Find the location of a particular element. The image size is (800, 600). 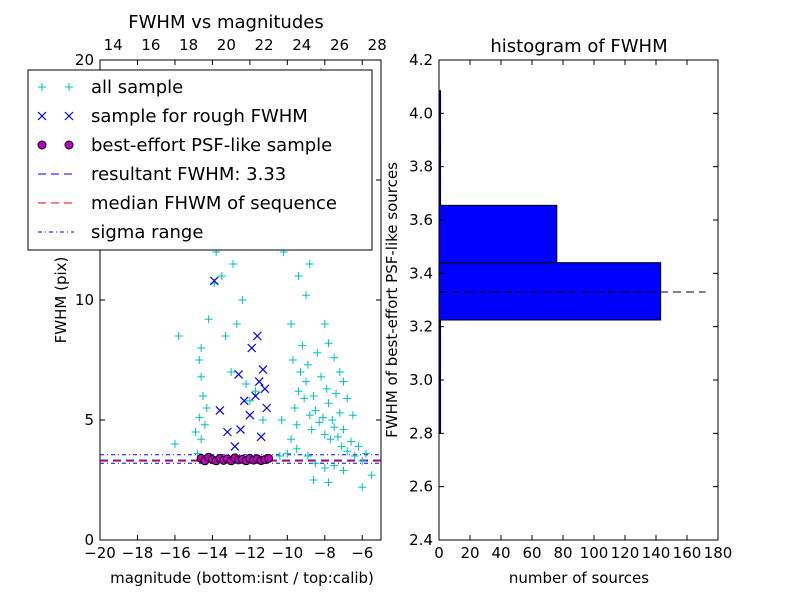

x-tick-label: −6 is located at coordinates (362, 553).